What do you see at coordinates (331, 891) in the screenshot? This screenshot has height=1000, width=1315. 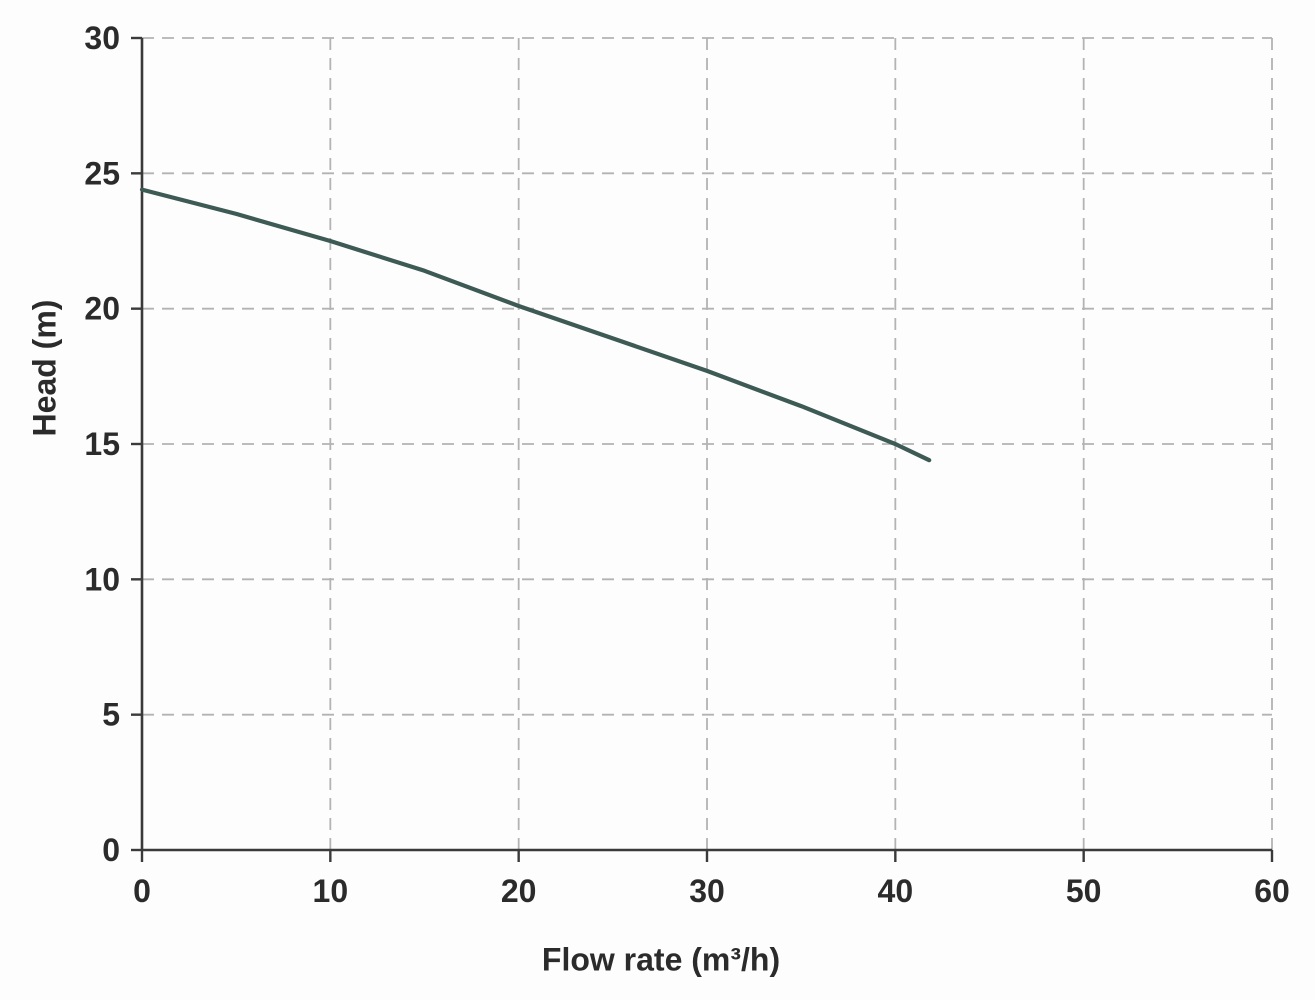 I see `x-tick-label: 10` at bounding box center [331, 891].